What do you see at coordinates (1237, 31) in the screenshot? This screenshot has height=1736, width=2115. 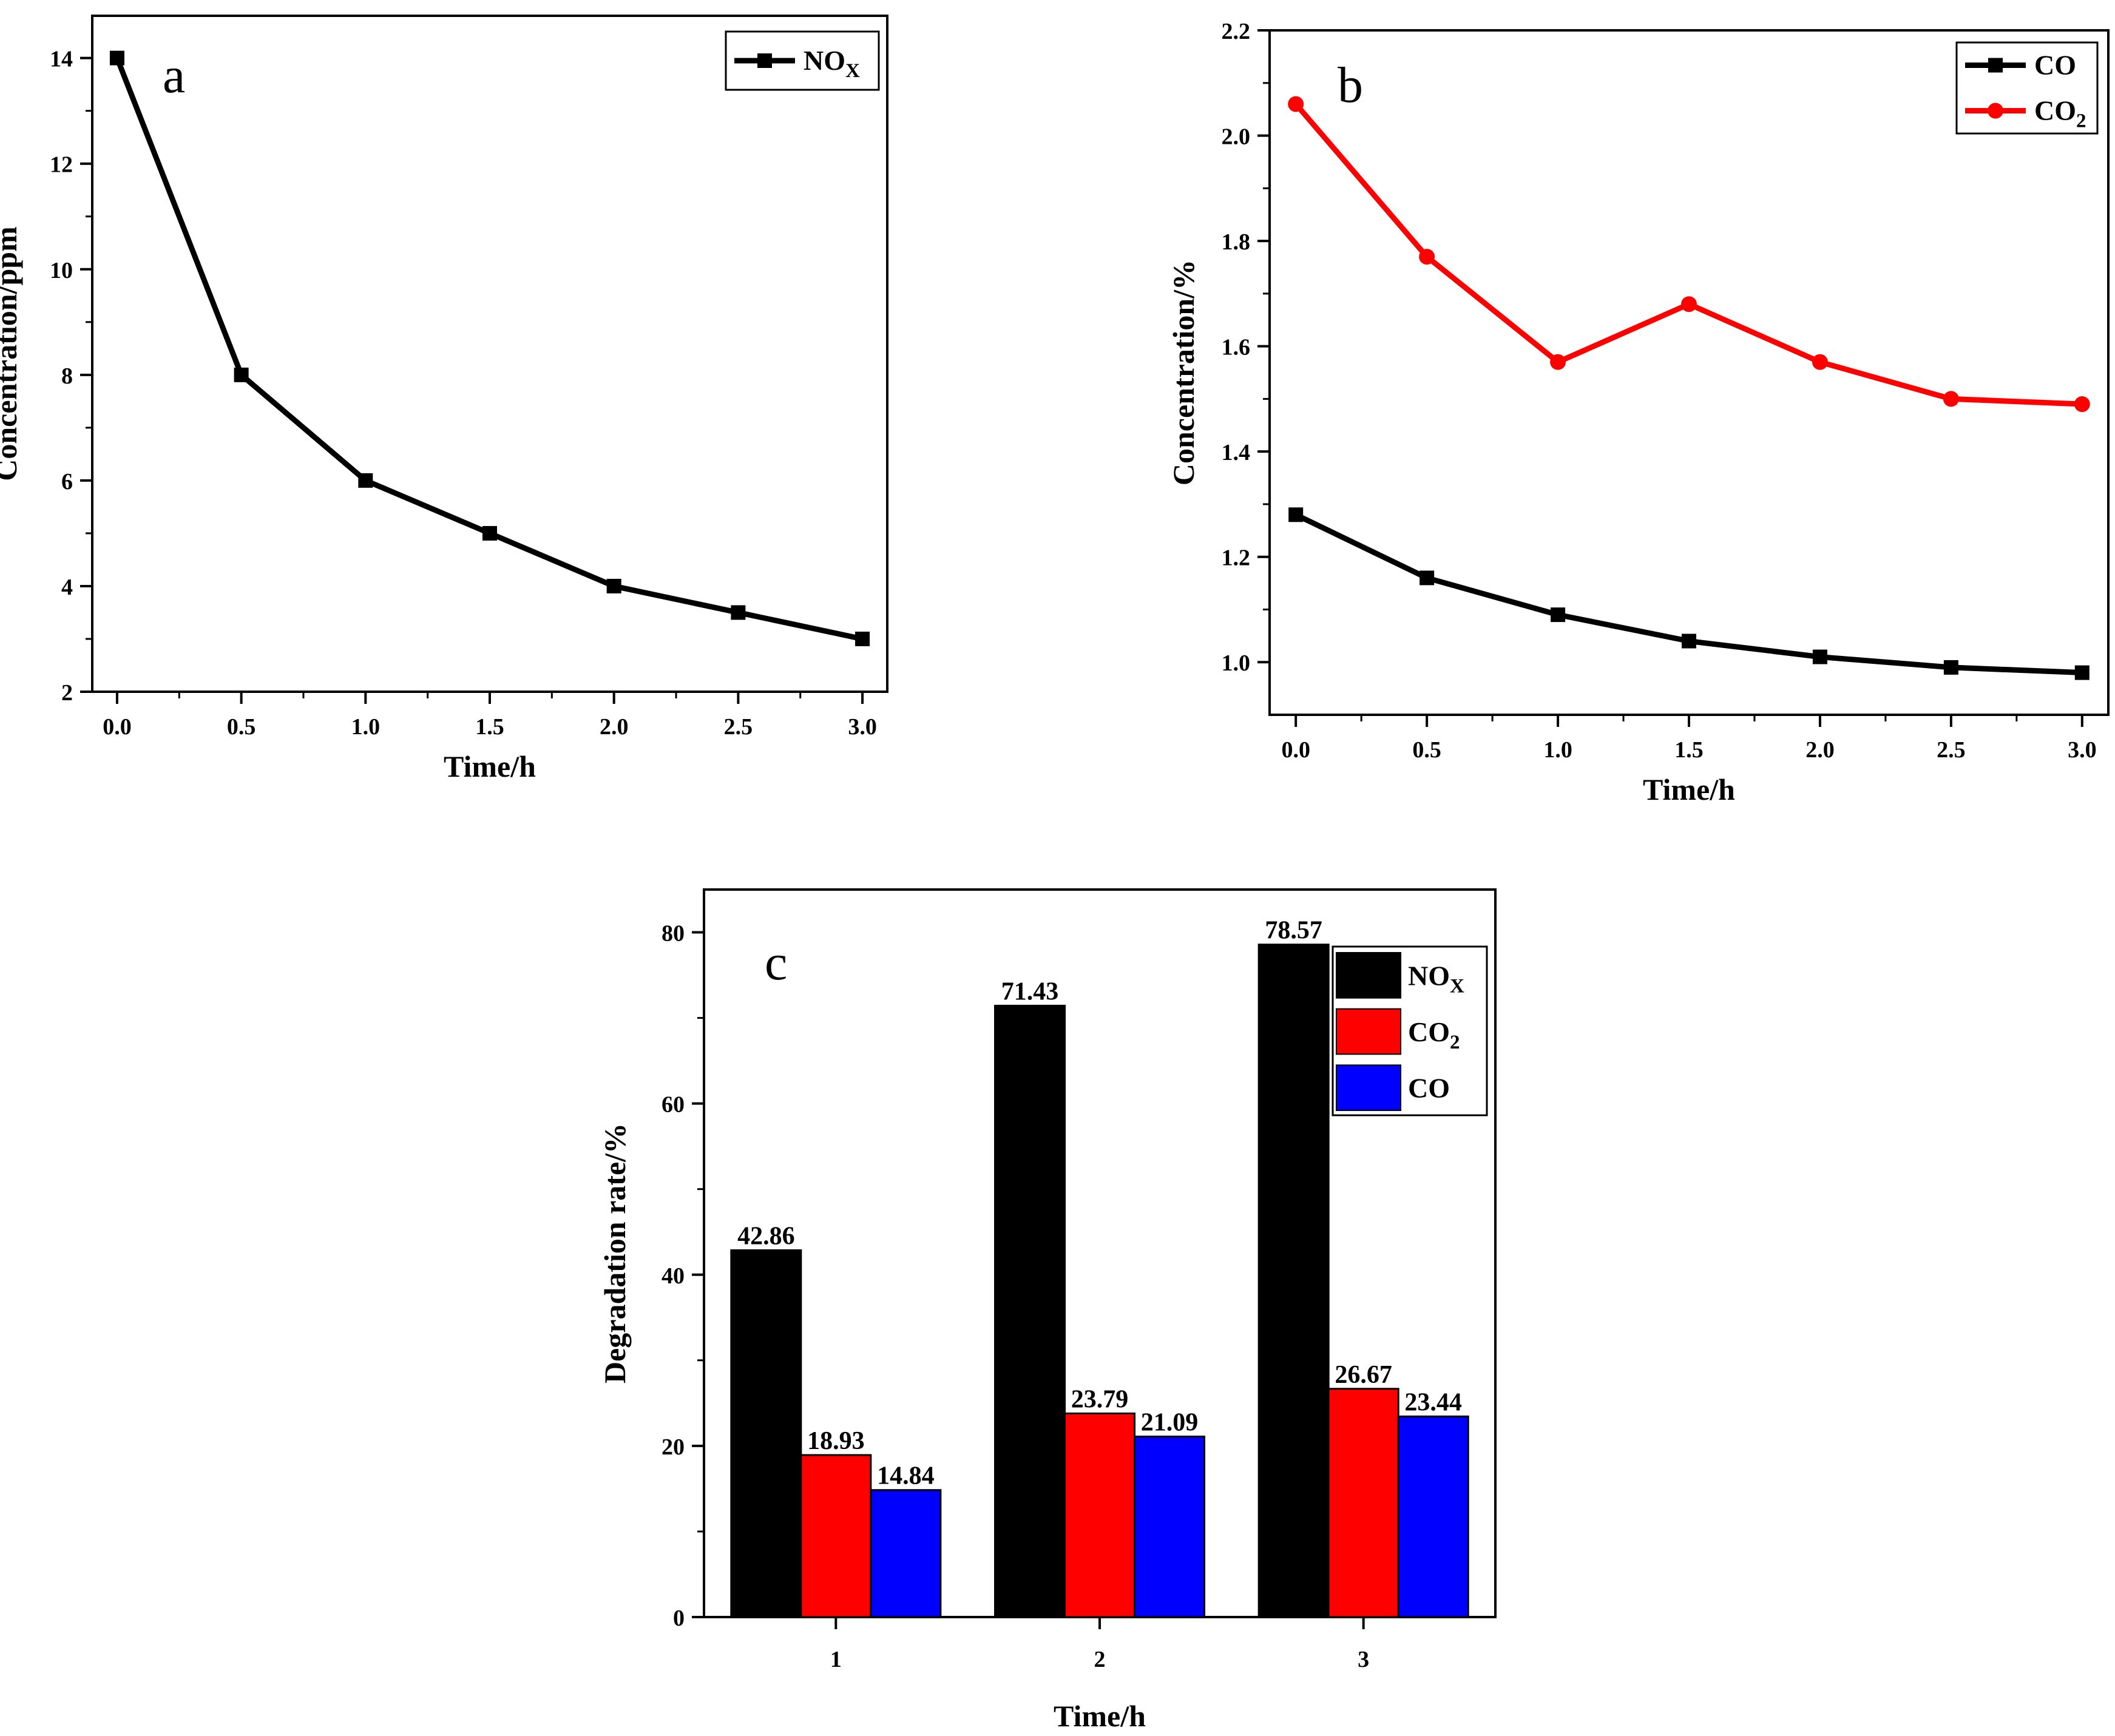 I see `y-tick-label: 2.2` at bounding box center [1237, 31].